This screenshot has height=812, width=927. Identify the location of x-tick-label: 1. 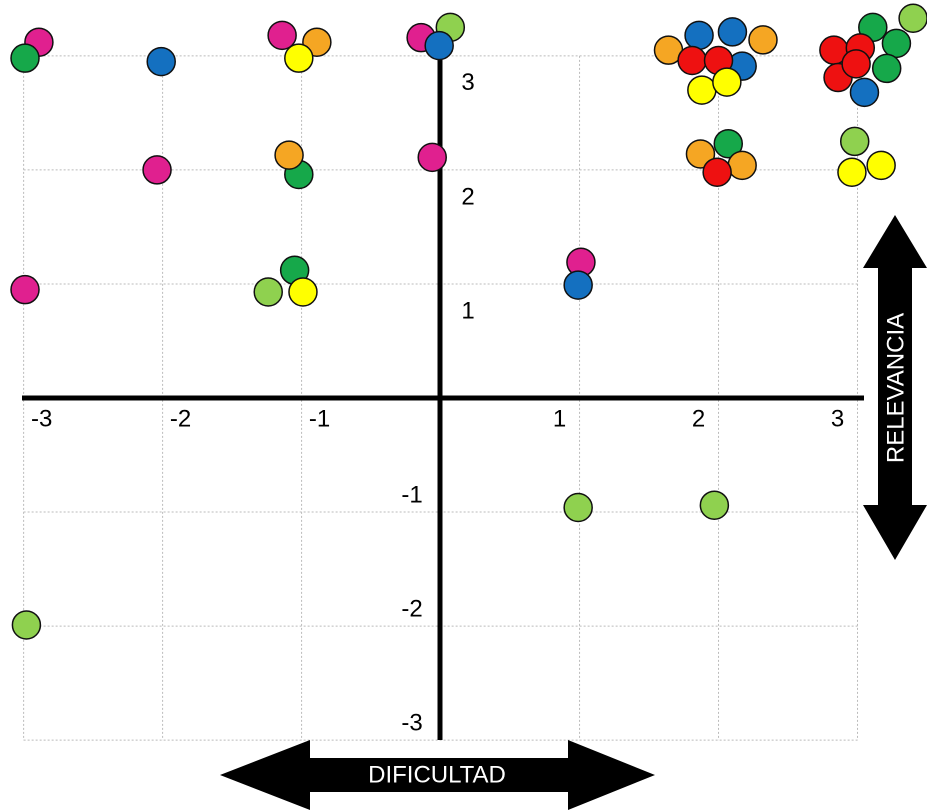
(559, 418).